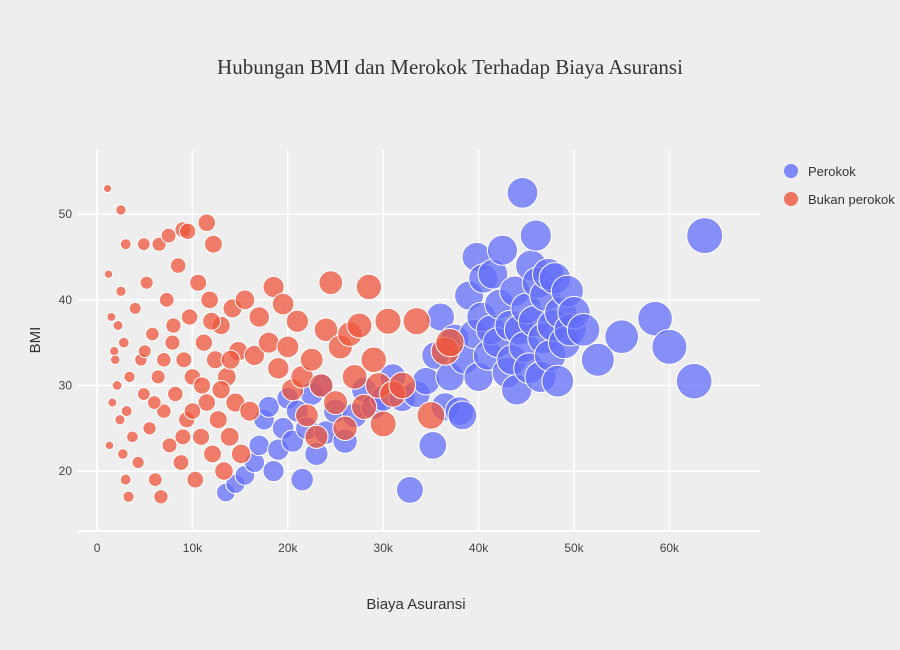 The width and height of the screenshot is (900, 650). Describe the element at coordinates (820, 171) in the screenshot. I see `legend-item-perokok: Perokok` at that location.